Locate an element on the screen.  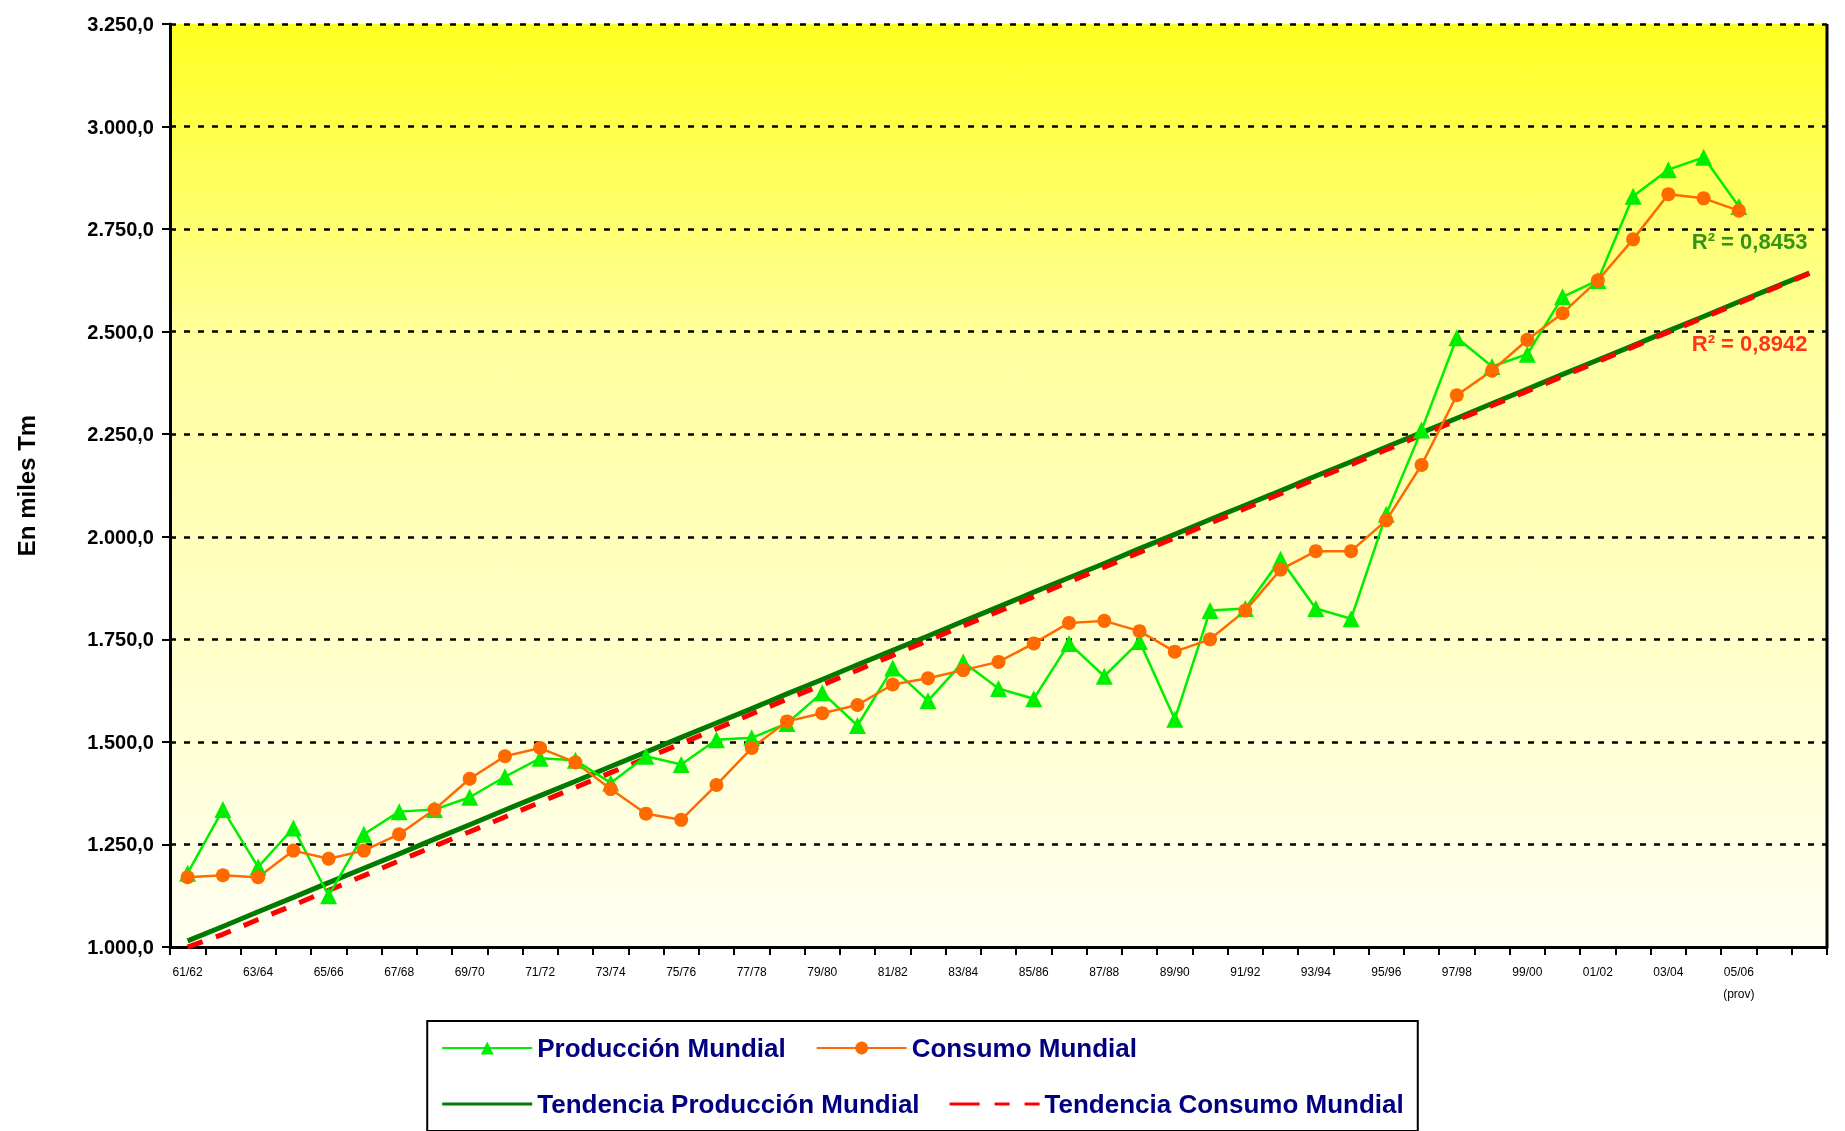
x-tick-label: 91/92 is located at coordinates (1245, 972).